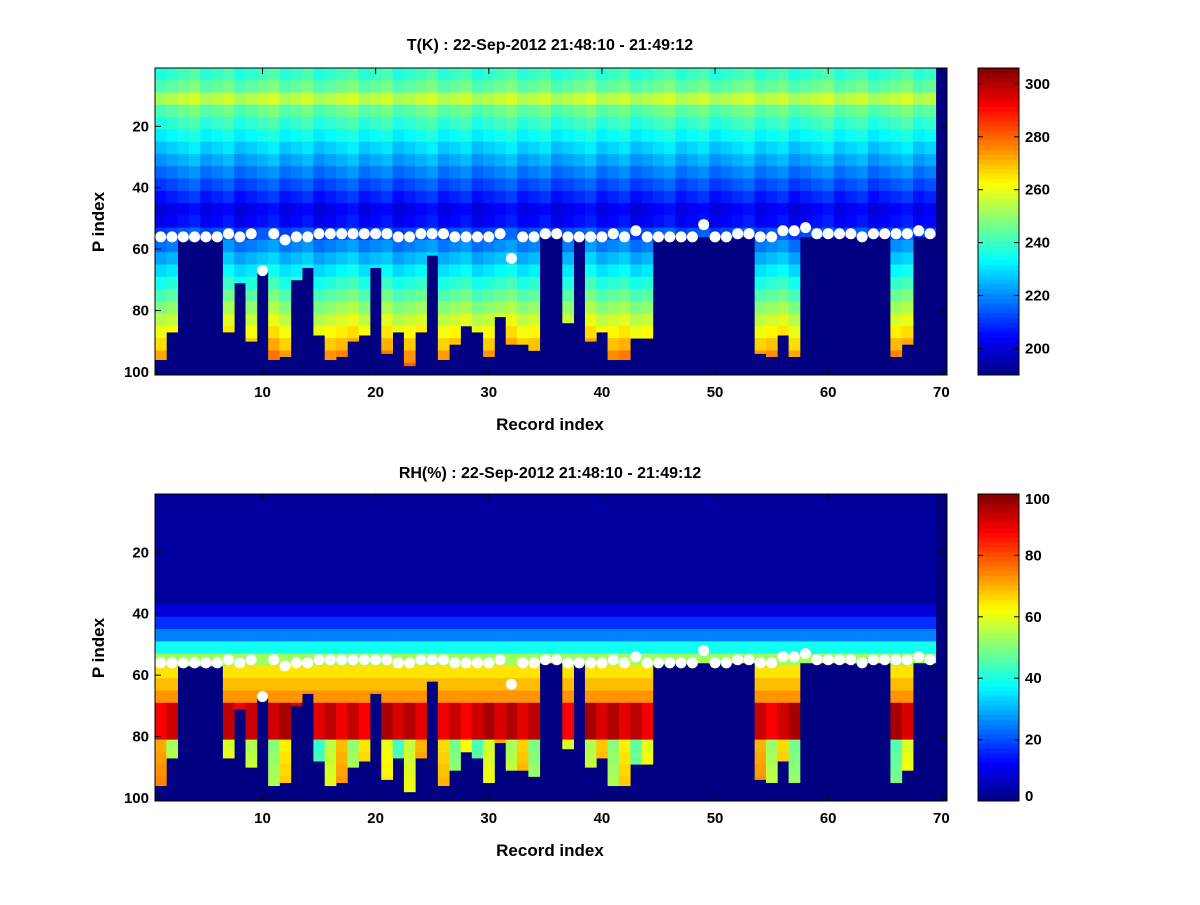 The image size is (1200, 905). What do you see at coordinates (140, 614) in the screenshot?
I see `y-tick-label: 40` at bounding box center [140, 614].